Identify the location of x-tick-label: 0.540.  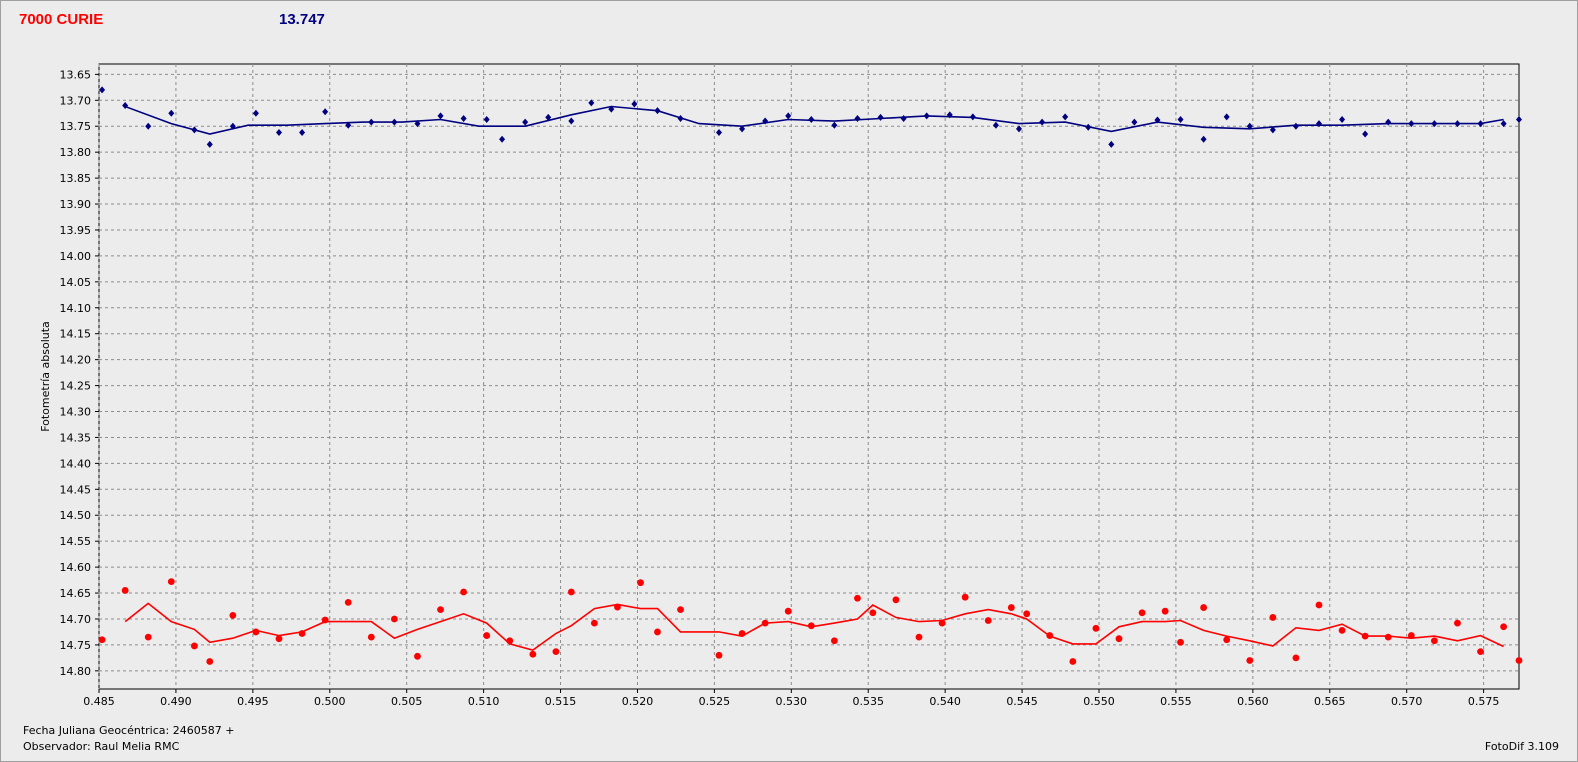
(945, 701).